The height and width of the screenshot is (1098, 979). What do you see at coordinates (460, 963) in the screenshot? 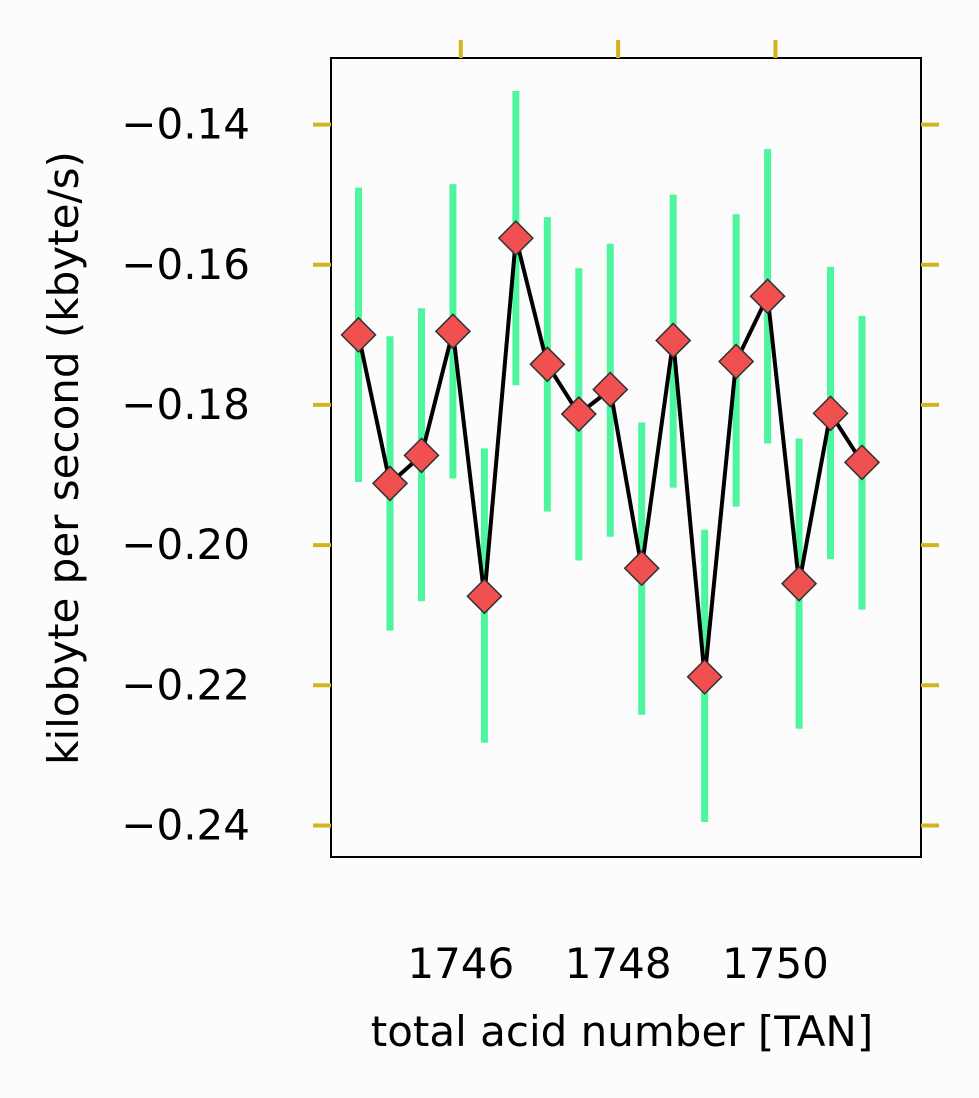
I see `x-tick-label: 1746` at bounding box center [460, 963].